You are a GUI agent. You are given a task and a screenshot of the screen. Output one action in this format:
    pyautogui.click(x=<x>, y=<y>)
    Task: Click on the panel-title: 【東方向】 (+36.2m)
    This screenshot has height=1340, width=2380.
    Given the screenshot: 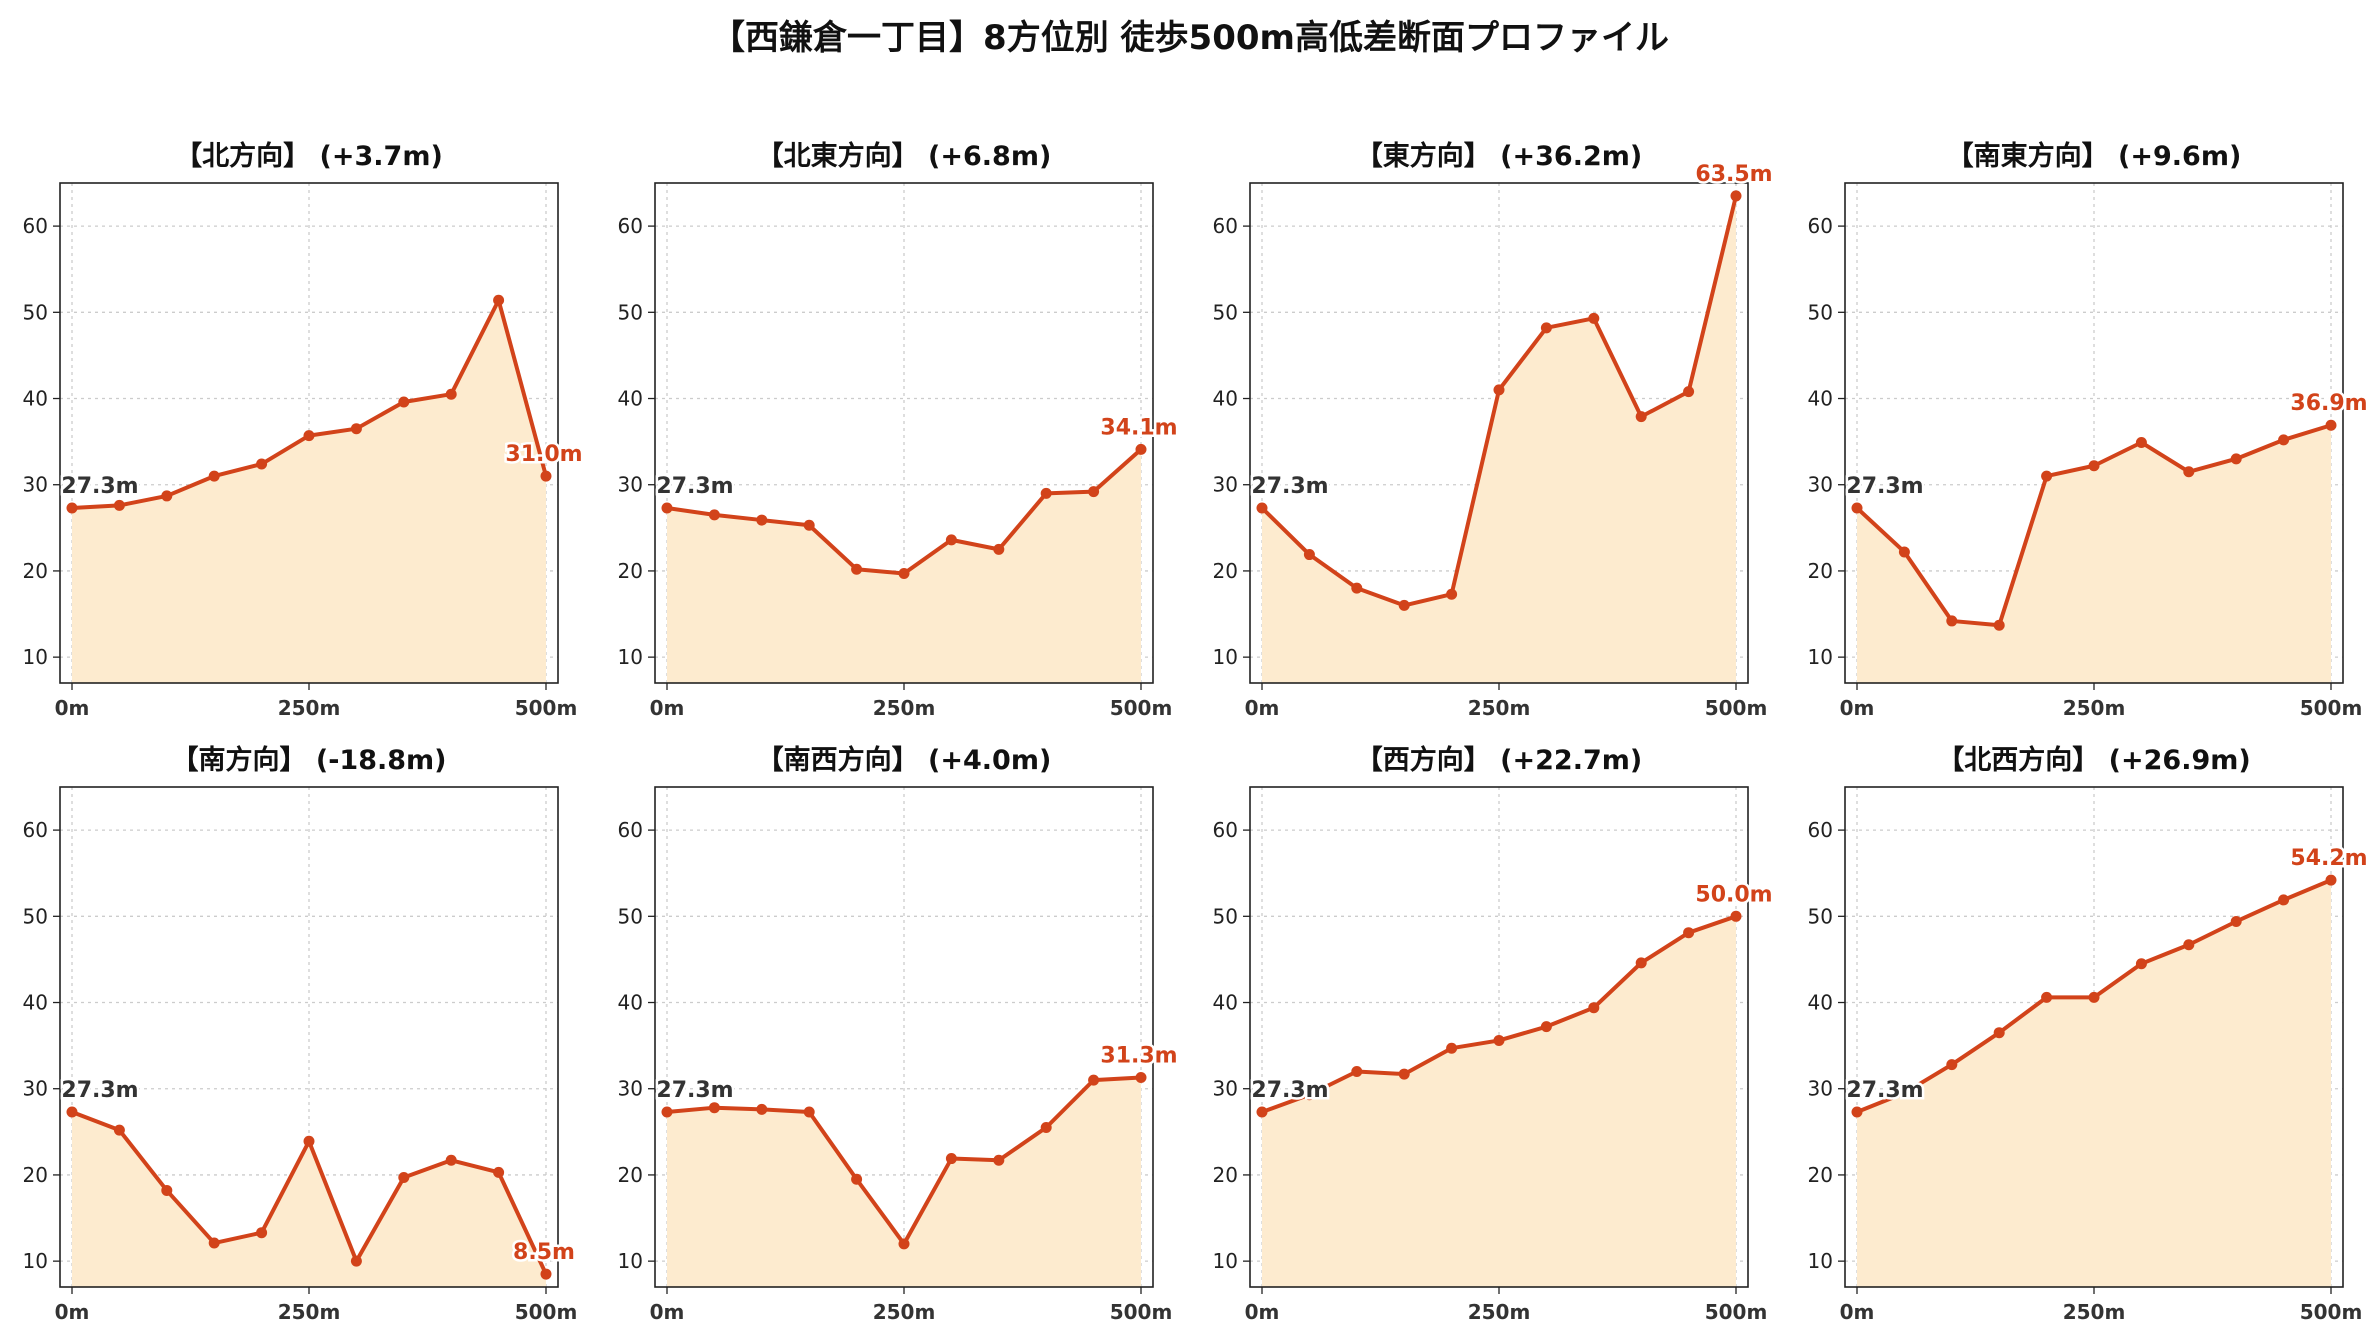 What is the action you would take?
    pyautogui.click(x=1499, y=156)
    